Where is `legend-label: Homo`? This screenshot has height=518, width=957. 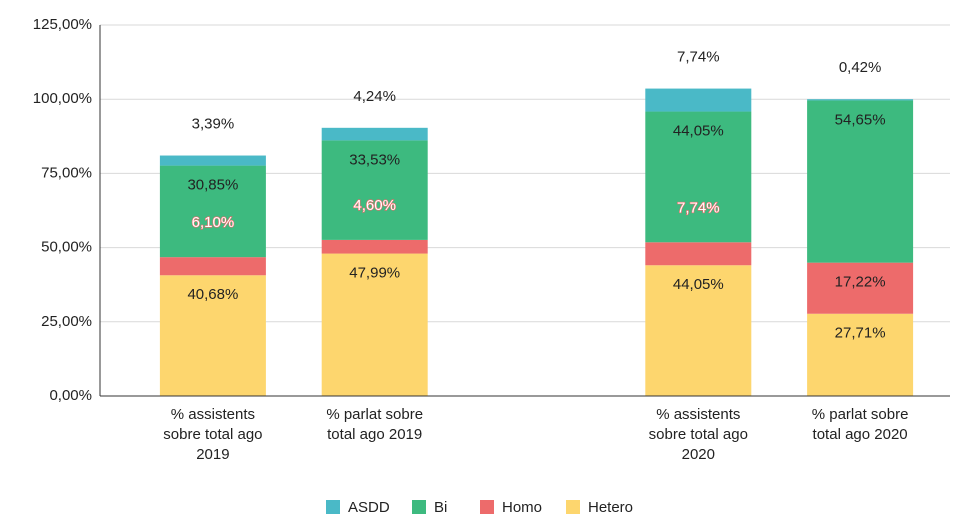
legend-label: Homo is located at coordinates (522, 507).